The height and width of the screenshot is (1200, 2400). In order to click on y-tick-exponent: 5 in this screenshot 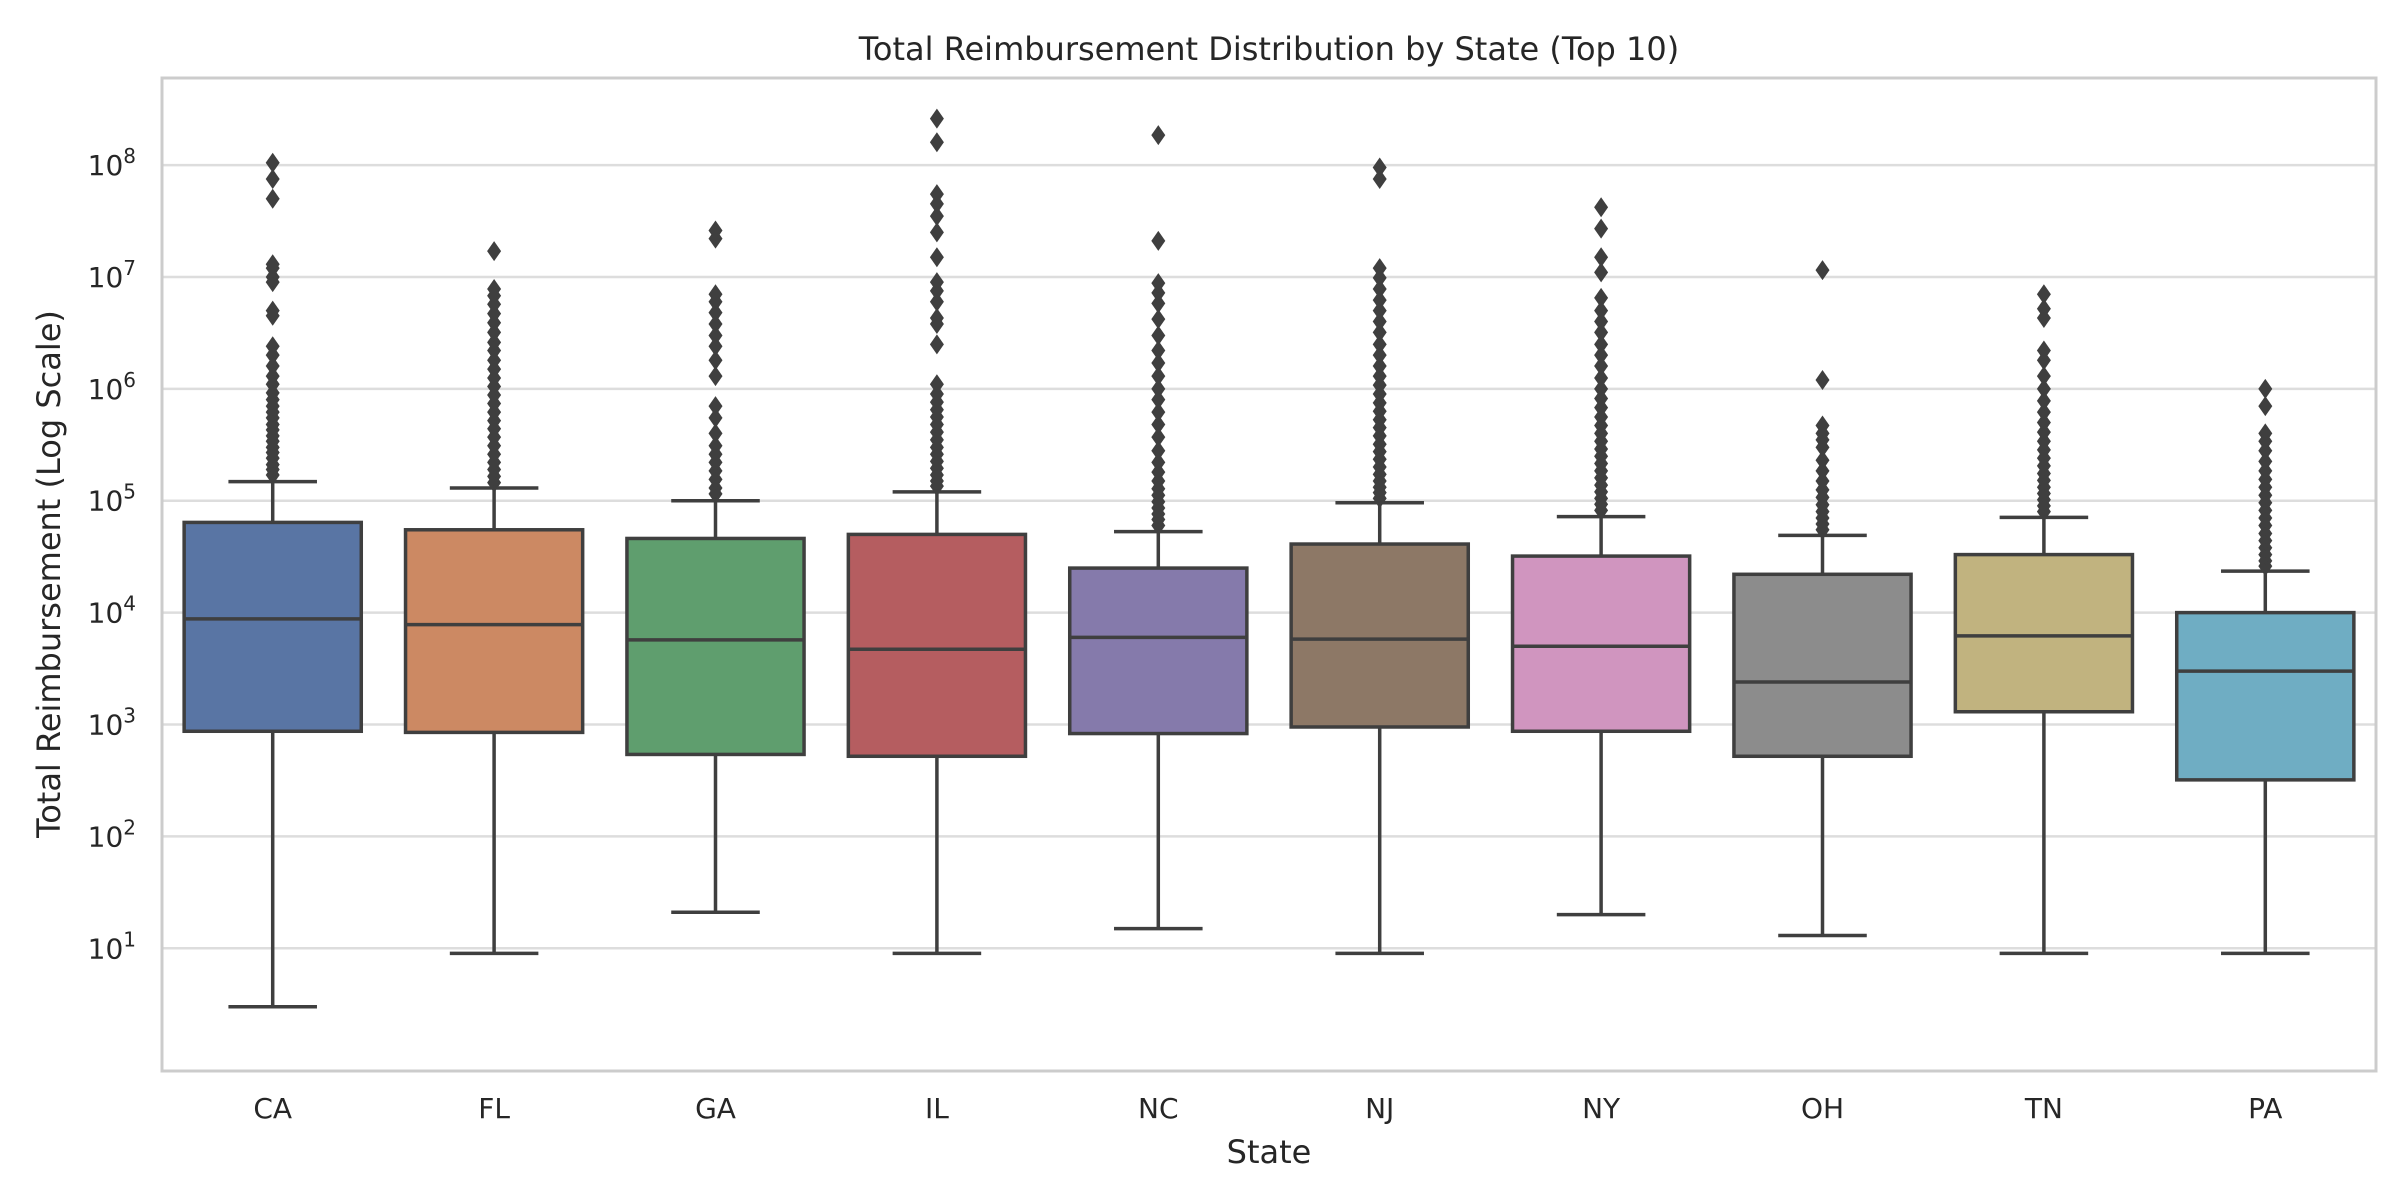, I will do `click(129, 492)`.